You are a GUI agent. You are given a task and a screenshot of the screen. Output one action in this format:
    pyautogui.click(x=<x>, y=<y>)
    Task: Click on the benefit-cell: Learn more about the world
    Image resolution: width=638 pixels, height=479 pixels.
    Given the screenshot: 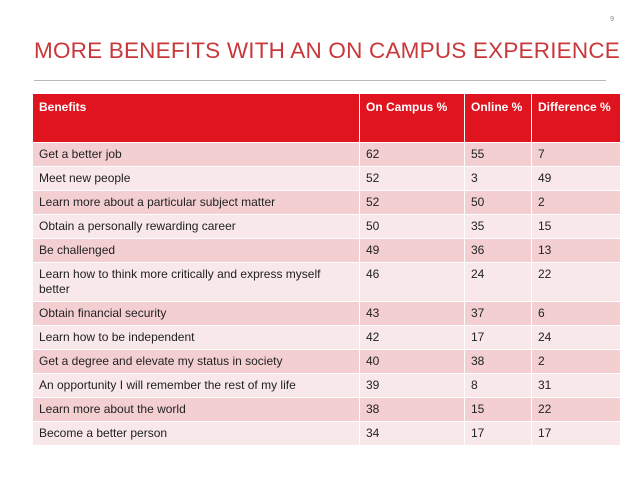 What is the action you would take?
    pyautogui.click(x=196, y=409)
    